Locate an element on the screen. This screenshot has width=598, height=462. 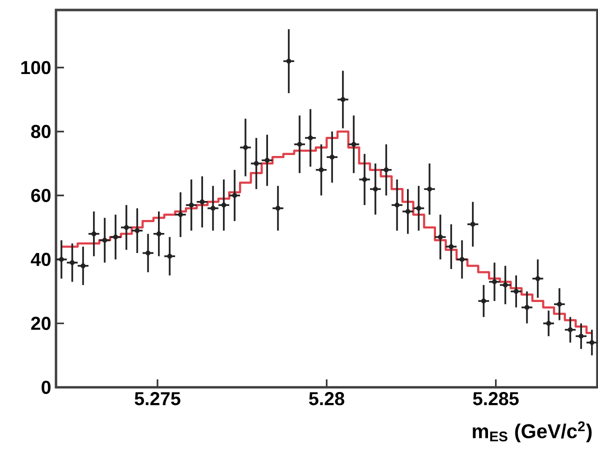
y-tick-label: 60 is located at coordinates (41, 195).